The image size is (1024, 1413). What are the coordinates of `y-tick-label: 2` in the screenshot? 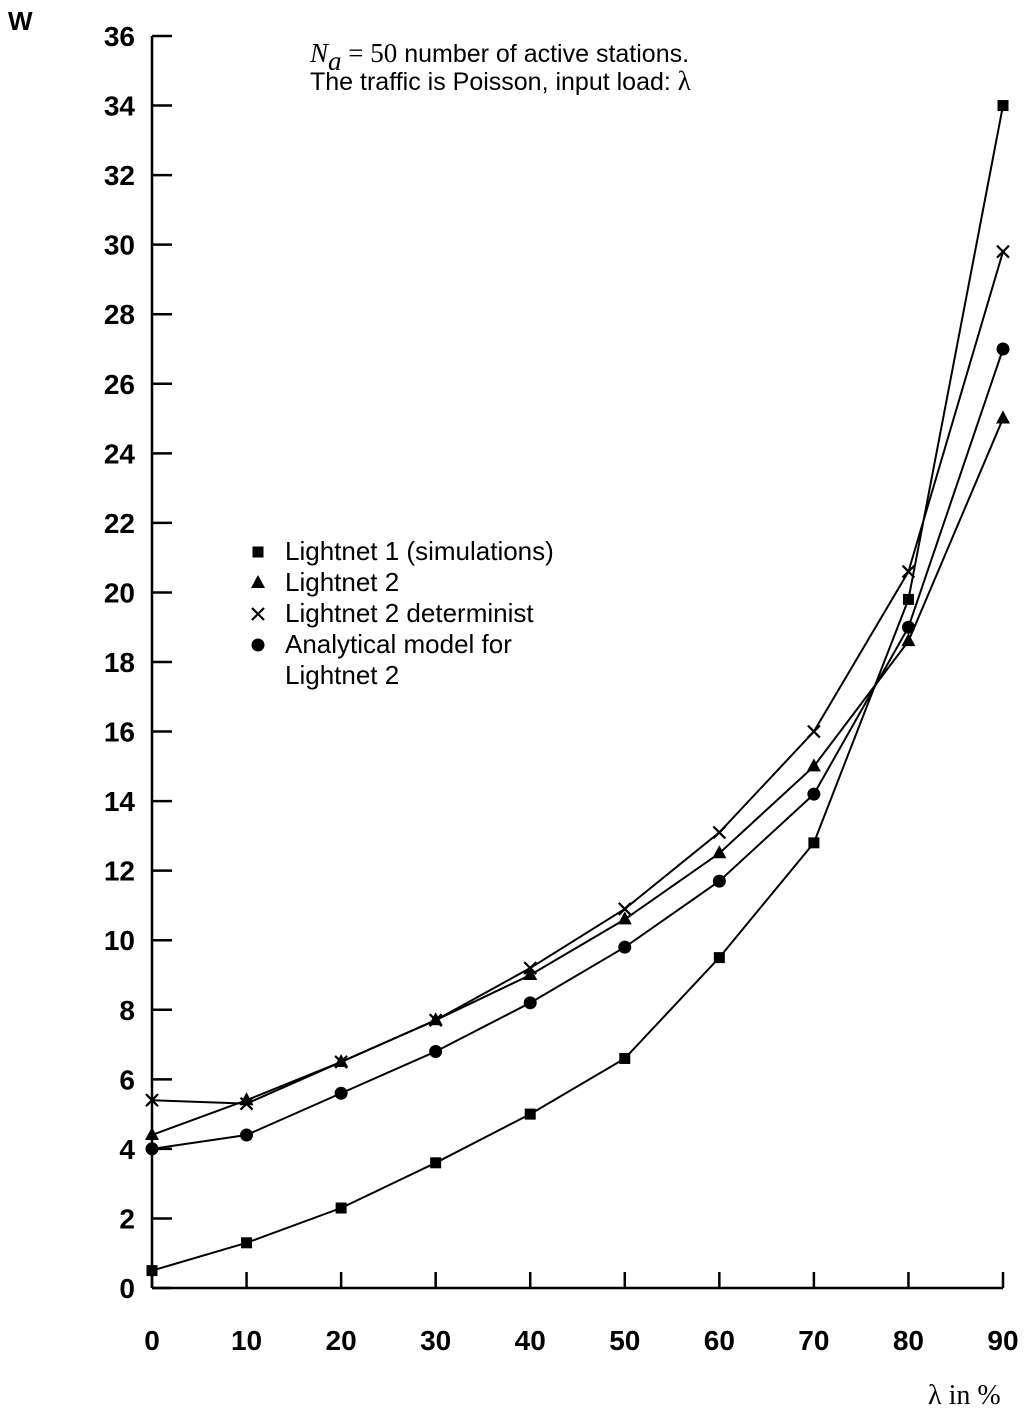 It's located at (127, 1218).